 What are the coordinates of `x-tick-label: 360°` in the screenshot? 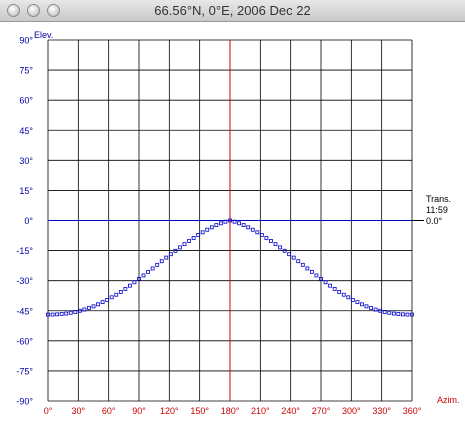 It's located at (412, 411).